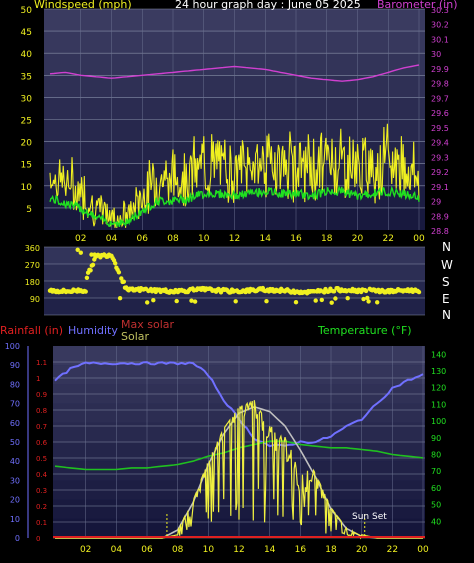 Image resolution: width=474 pixels, height=563 pixels. Describe the element at coordinates (440, 172) in the screenshot. I see `barometer-tick-label: 29.2` at that location.